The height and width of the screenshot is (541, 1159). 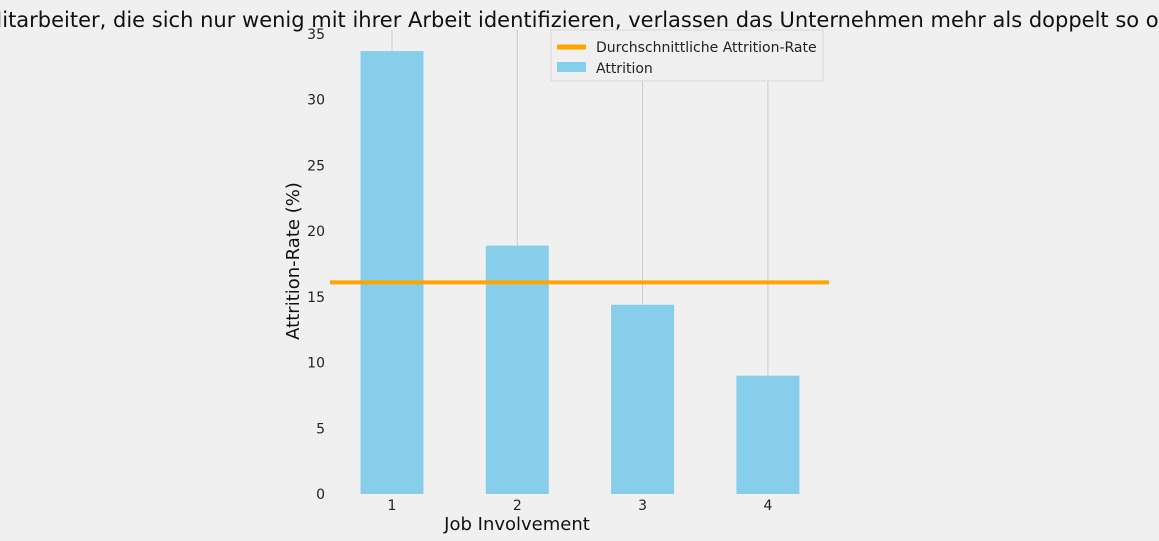 I want to click on legend-box, so click(x=687, y=55).